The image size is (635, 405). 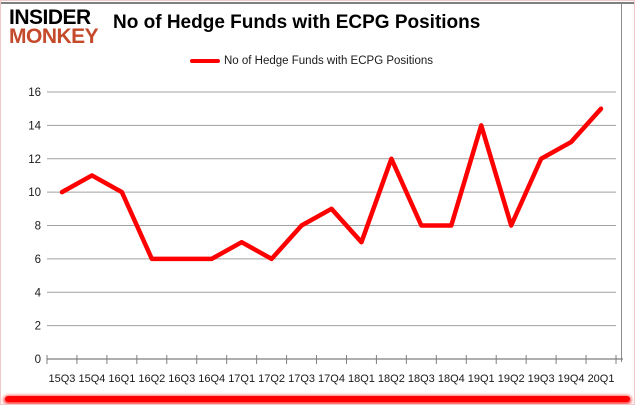 What do you see at coordinates (34, 126) in the screenshot?
I see `svg-text: 14` at bounding box center [34, 126].